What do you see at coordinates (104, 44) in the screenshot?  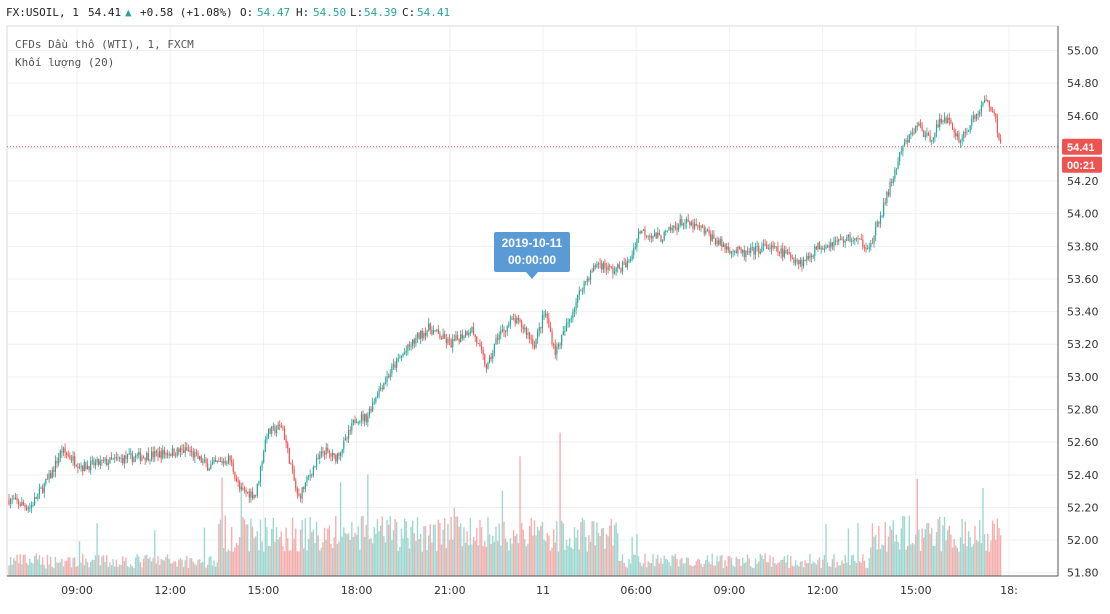 I see `series-legend: CFDs Dầu thô (WTI), 1, FXCM` at bounding box center [104, 44].